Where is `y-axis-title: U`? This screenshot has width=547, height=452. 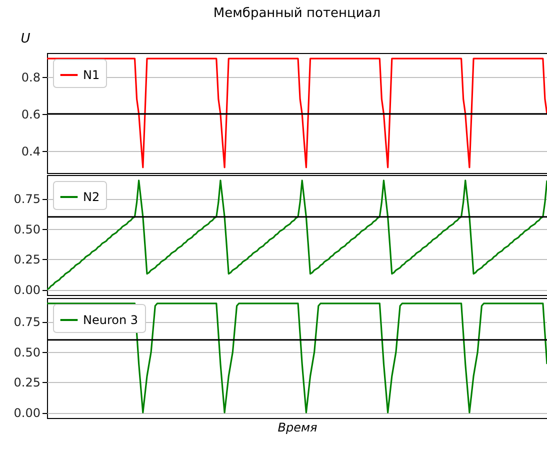
y-axis-title: U is located at coordinates (25, 39).